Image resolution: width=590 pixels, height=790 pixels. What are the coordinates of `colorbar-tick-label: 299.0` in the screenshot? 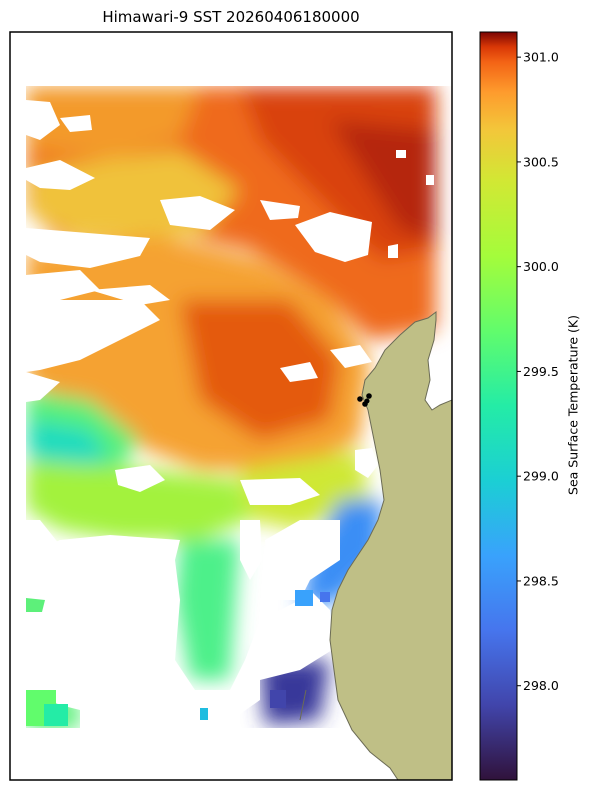 It's located at (541, 476).